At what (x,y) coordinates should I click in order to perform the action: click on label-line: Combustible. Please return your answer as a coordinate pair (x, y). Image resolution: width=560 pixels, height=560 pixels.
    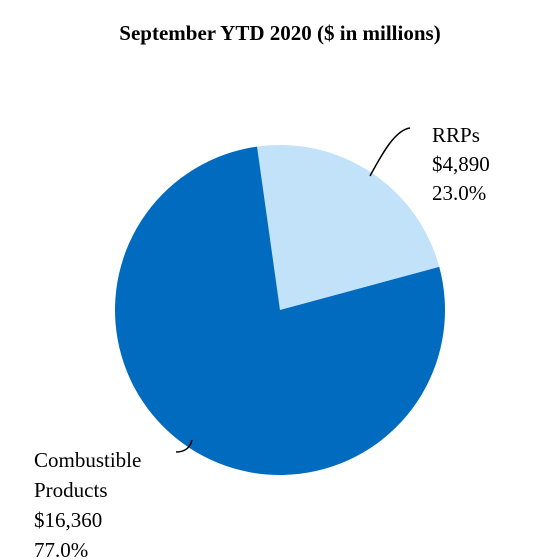
    Looking at the image, I should click on (87, 460).